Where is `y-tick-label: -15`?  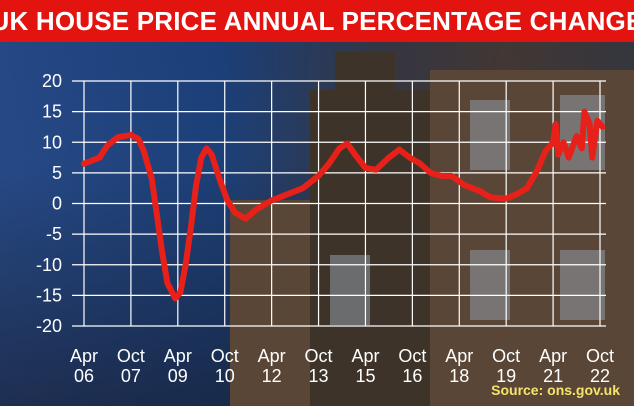 y-tick-label: -15 is located at coordinates (49, 295).